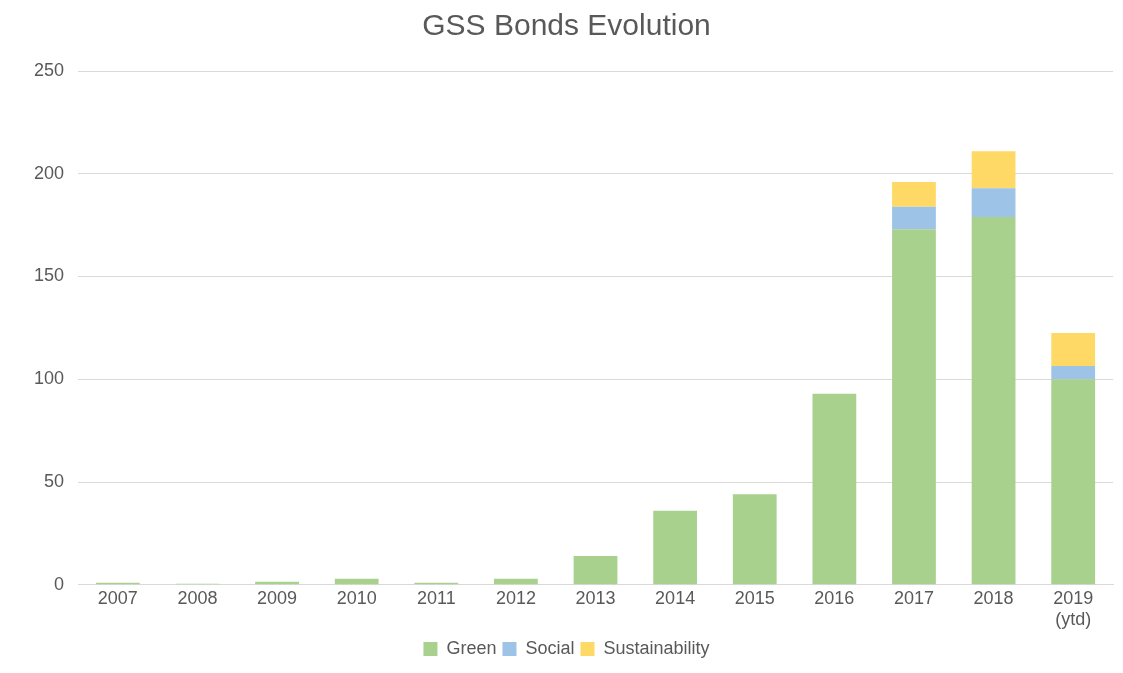 This screenshot has height=673, width=1123. Describe the element at coordinates (656, 647) in the screenshot. I see `legend-label: Sustainability` at that location.